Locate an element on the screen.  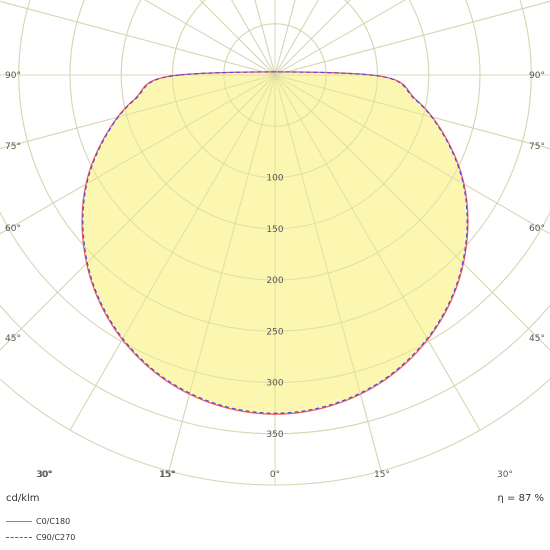
angle-label-left: 60° is located at coordinates (13, 229).